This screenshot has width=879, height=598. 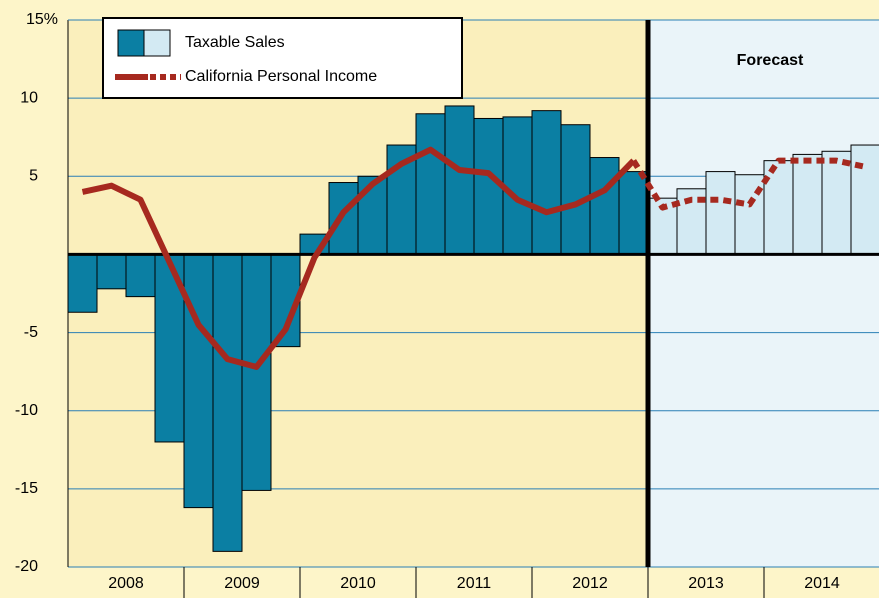 What do you see at coordinates (242, 583) in the screenshot?
I see `x-tick-label: 2009` at bounding box center [242, 583].